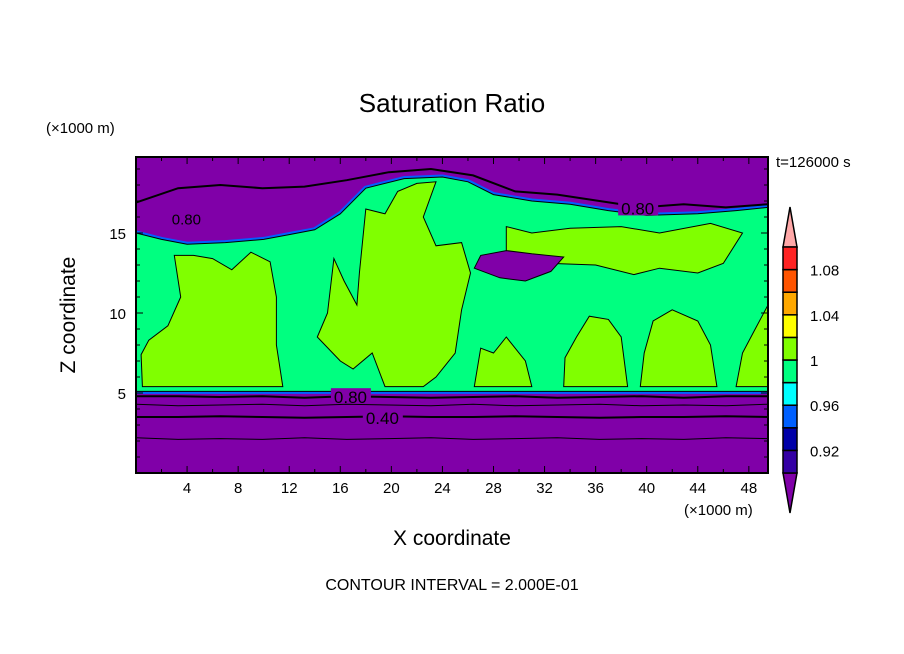 The height and width of the screenshot is (654, 904). What do you see at coordinates (718, 510) in the screenshot?
I see `x-axis-unit: (×1000 m)` at bounding box center [718, 510].